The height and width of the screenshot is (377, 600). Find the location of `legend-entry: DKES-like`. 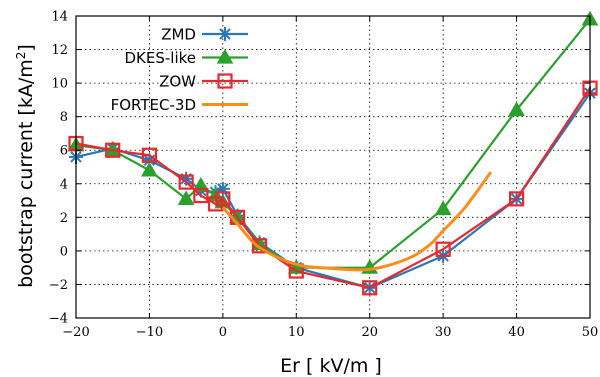

legend-entry: DKES-like is located at coordinates (186, 57).